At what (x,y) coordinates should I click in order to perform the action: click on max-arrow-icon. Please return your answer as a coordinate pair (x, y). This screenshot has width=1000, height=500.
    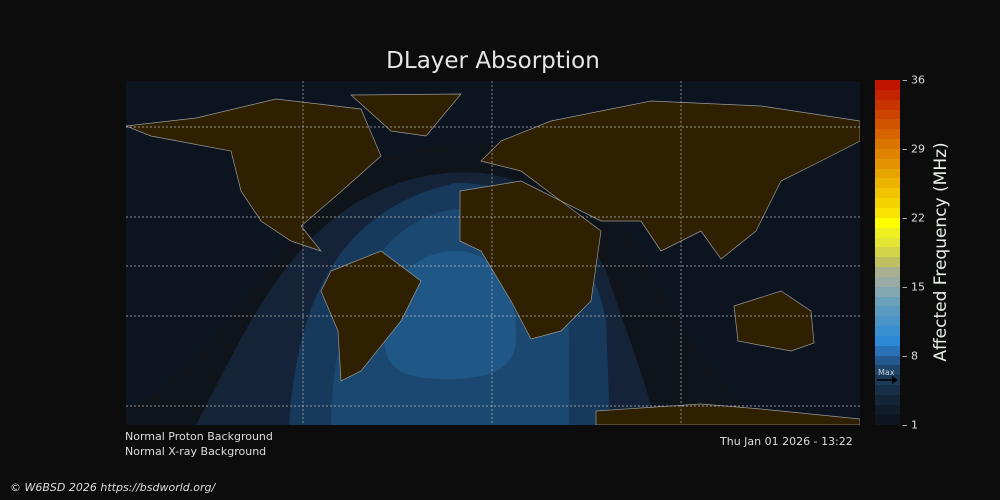
    Looking at the image, I should click on (887, 380).